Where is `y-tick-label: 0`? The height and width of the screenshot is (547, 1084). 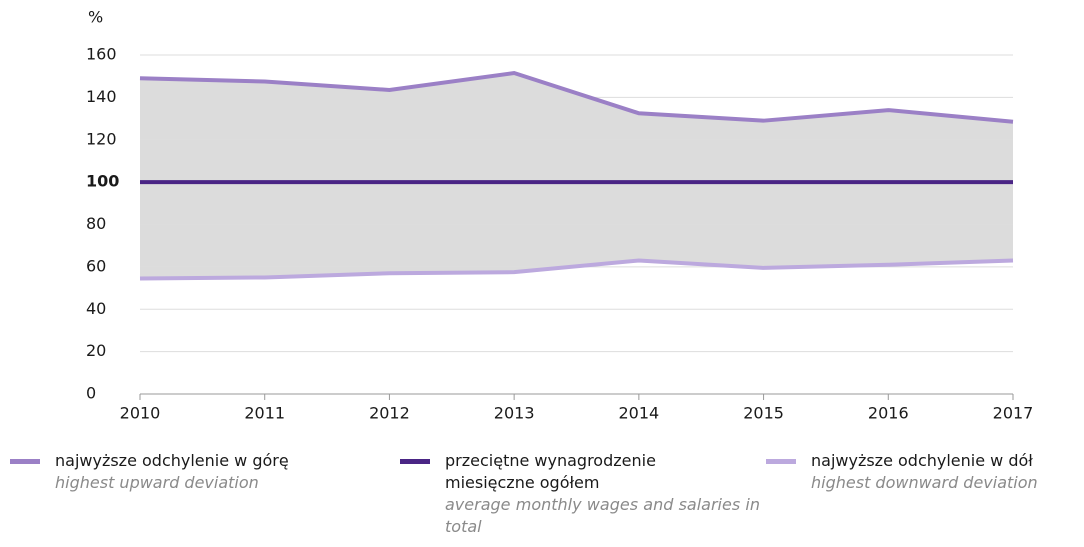
y-tick-label: 0 is located at coordinates (91, 393).